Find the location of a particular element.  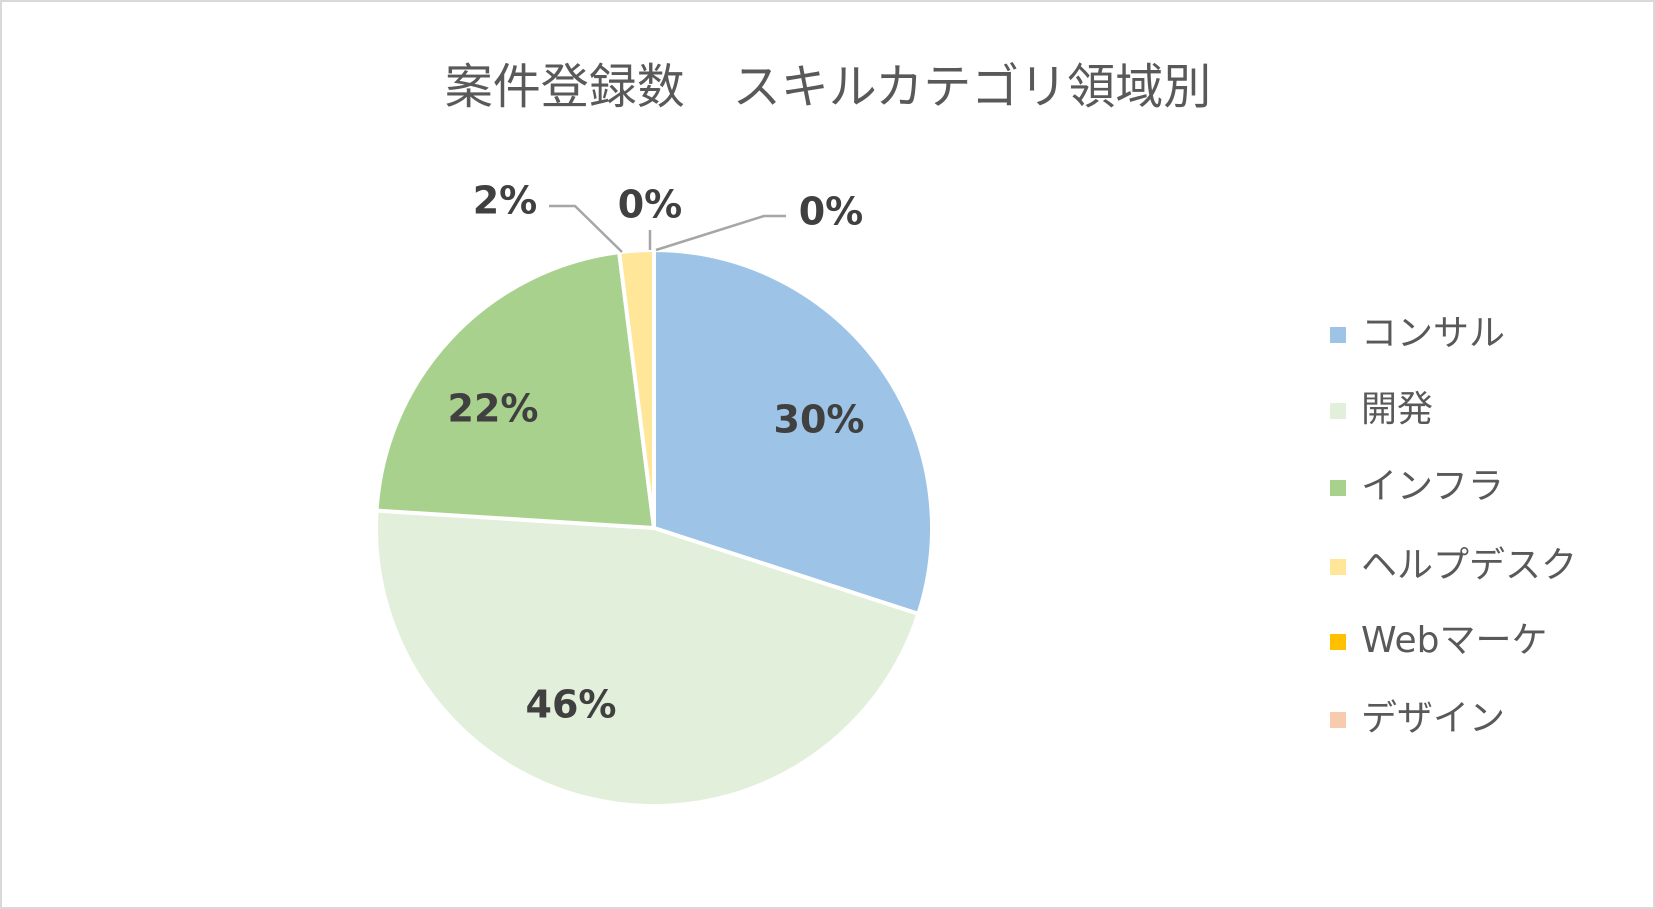

legend-label: インフラ is located at coordinates (1432, 486).